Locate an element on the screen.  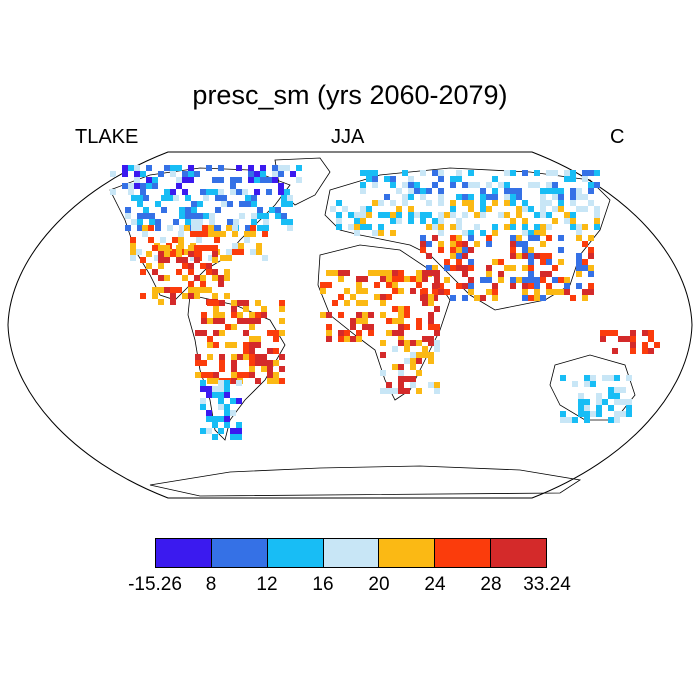
colorbar-tick-label: -15.26 is located at coordinates (155, 584).